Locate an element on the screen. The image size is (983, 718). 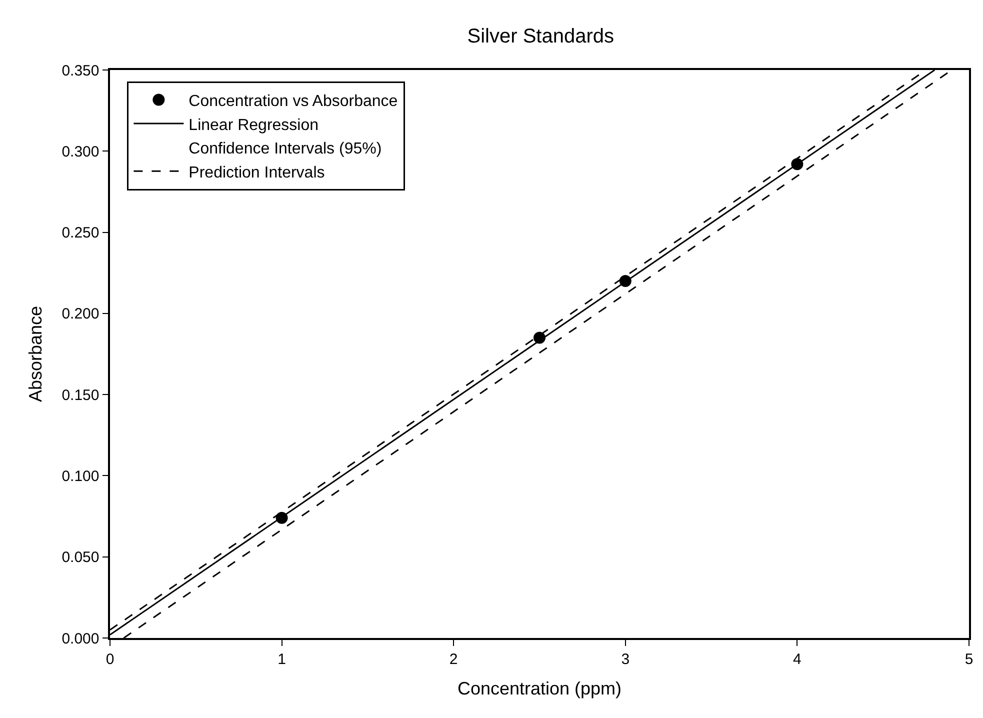
y-axis-title: Absorbance is located at coordinates (35, 354).